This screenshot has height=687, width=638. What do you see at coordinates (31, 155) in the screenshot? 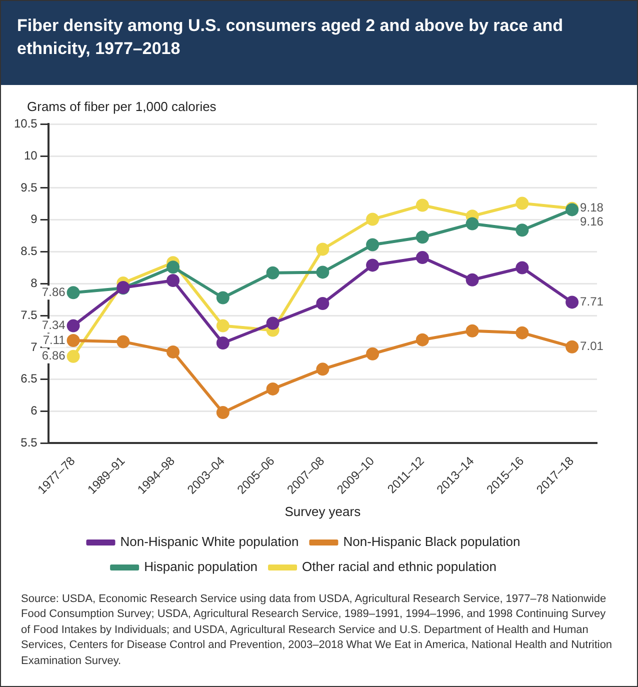
I see `y-tick-label: 10` at bounding box center [31, 155].